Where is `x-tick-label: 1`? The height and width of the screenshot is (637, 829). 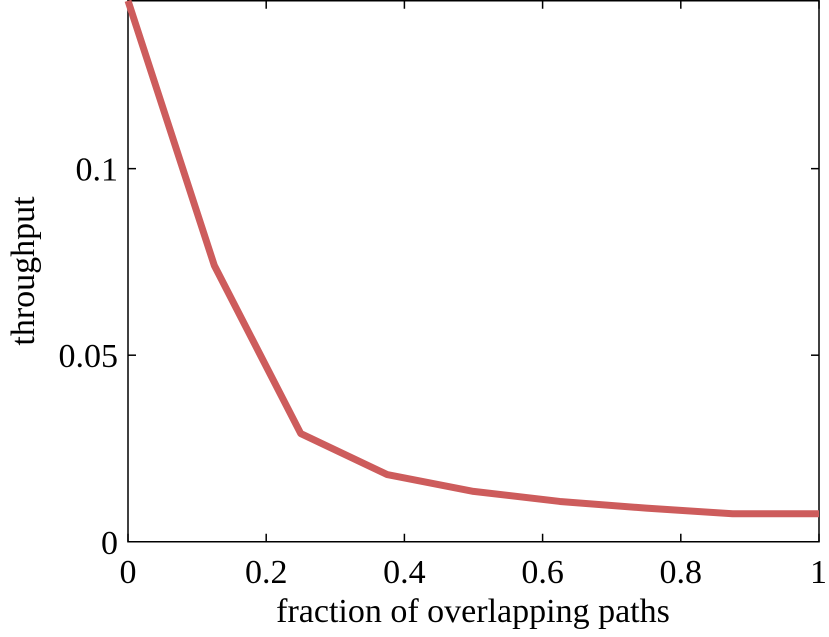
x-tick-label: 1 is located at coordinates (818, 572).